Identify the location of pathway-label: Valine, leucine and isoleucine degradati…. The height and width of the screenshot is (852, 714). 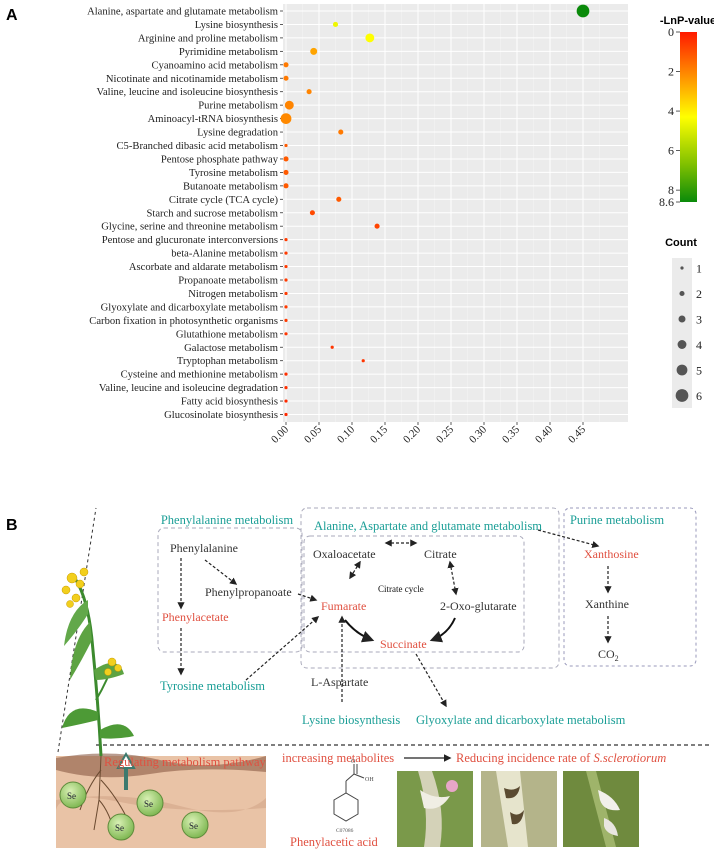
(189, 388).